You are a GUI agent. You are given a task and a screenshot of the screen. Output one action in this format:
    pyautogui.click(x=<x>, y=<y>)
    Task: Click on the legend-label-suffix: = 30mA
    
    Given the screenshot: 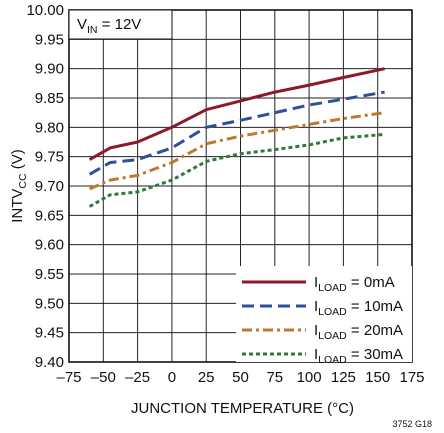 What is the action you would take?
    pyautogui.click(x=375, y=354)
    